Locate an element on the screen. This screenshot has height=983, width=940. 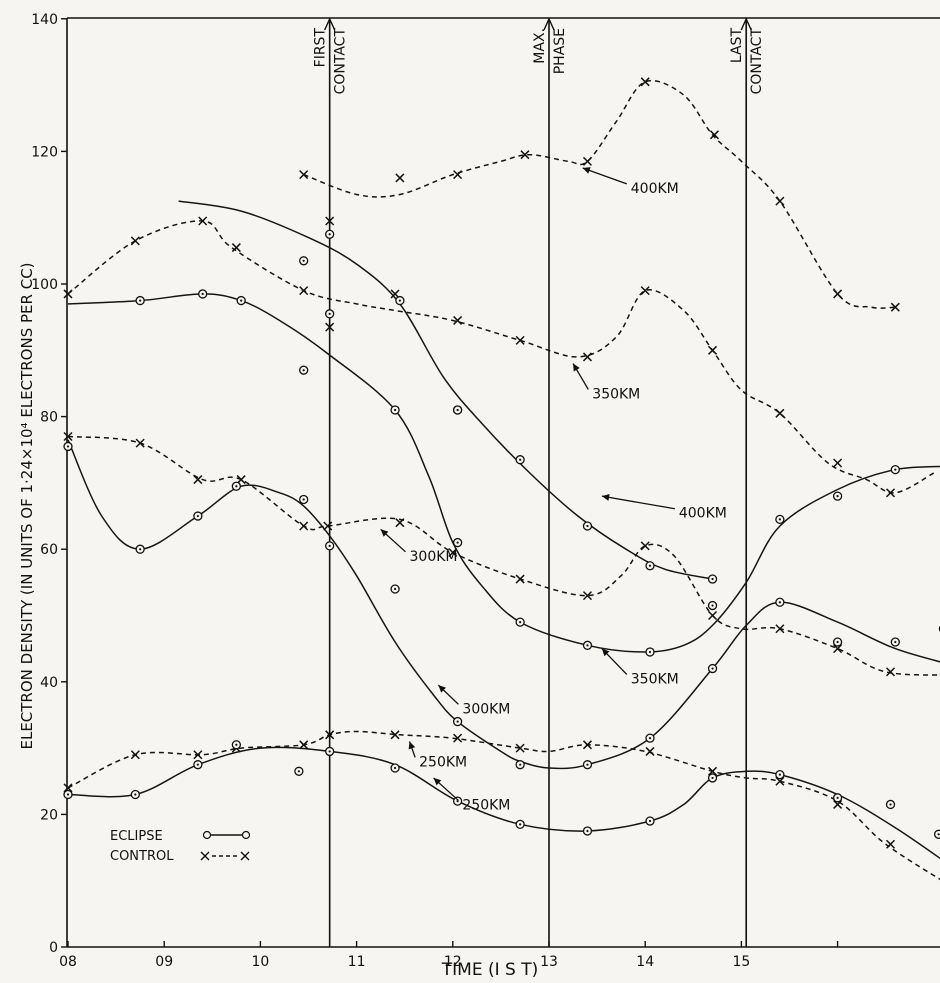
event-label: FIRST is located at coordinates (321, 48).